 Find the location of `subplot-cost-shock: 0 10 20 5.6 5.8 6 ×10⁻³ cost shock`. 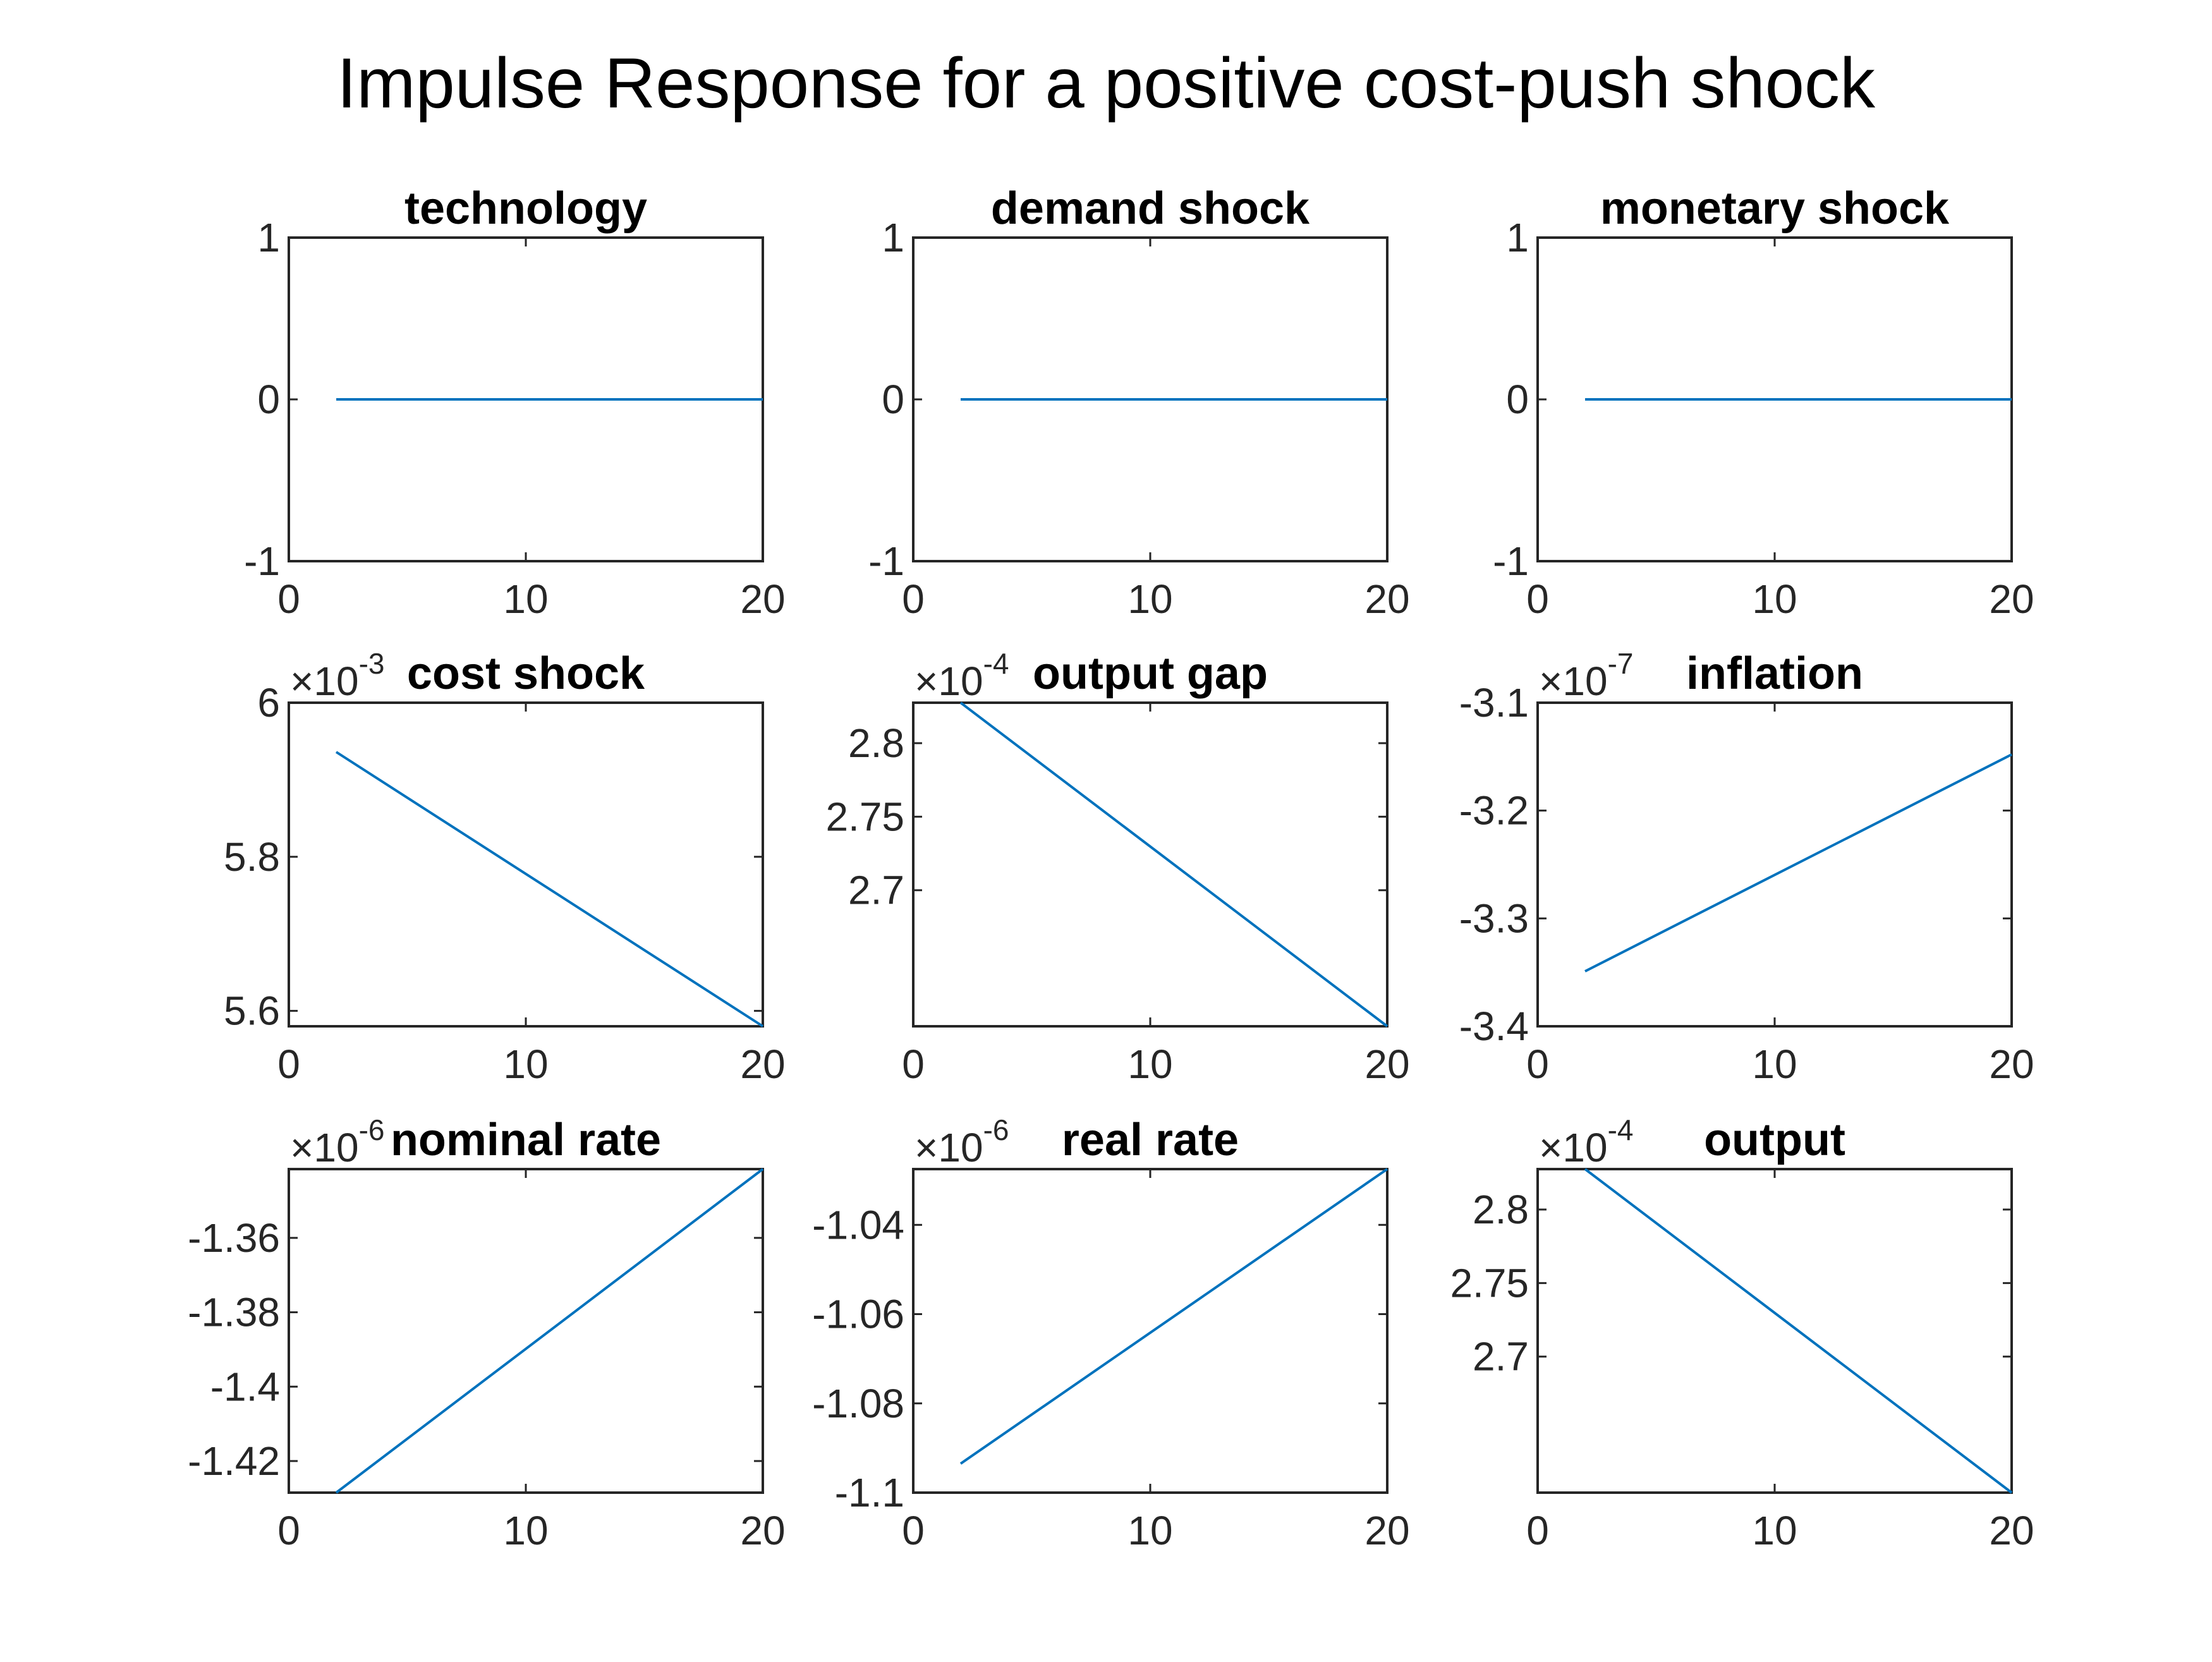

subplot-cost-shock: 0 10 20 5.6 5.8 6 ×10⁻³ cost shock is located at coordinates (505, 867).